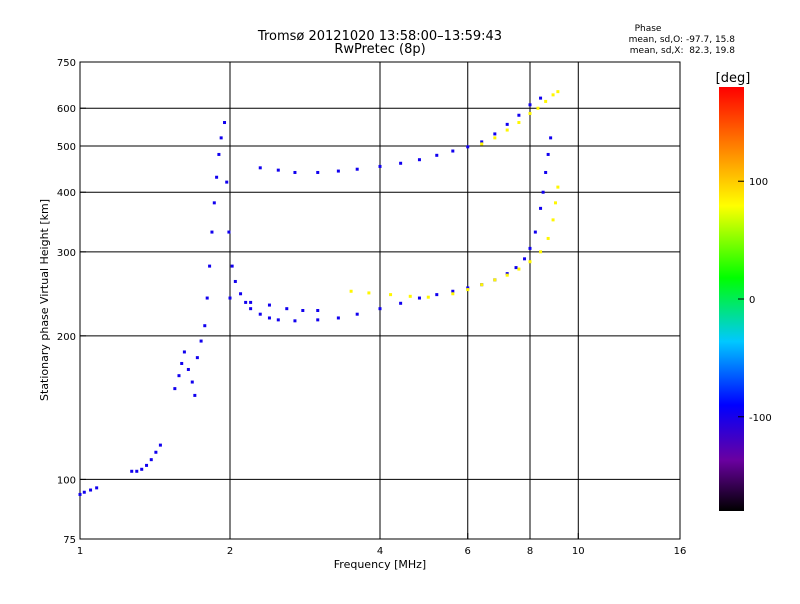  What do you see at coordinates (66, 193) in the screenshot?
I see `y-tick-label: 400` at bounding box center [66, 193].